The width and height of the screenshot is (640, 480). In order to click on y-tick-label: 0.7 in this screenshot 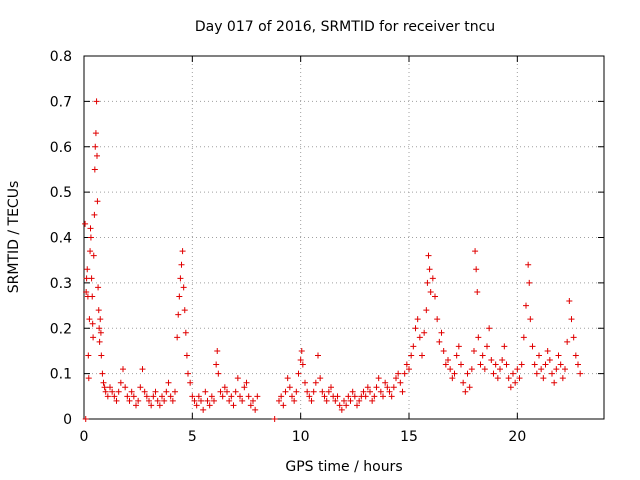, I will do `click(61, 102)`.